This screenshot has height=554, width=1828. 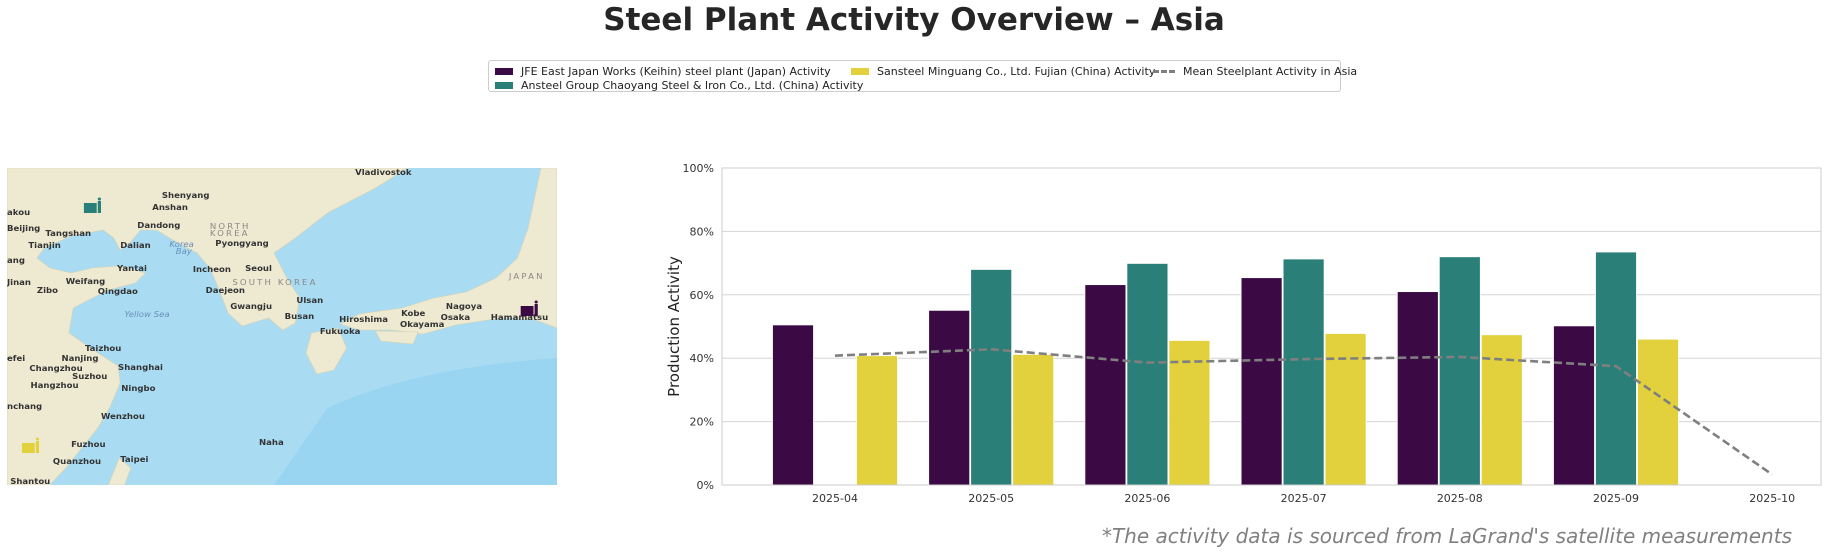 I want to click on map-label-dandong: Dandong, so click(x=158, y=225).